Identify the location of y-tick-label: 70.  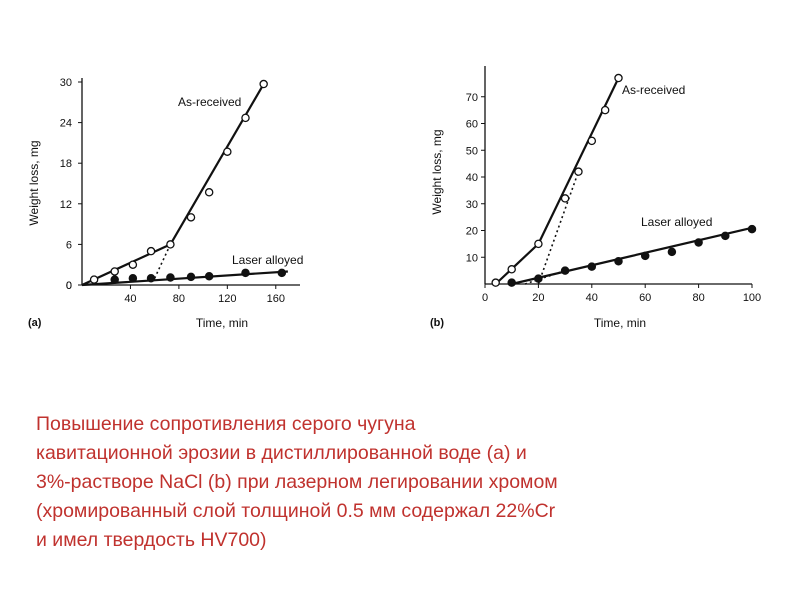
(472, 98).